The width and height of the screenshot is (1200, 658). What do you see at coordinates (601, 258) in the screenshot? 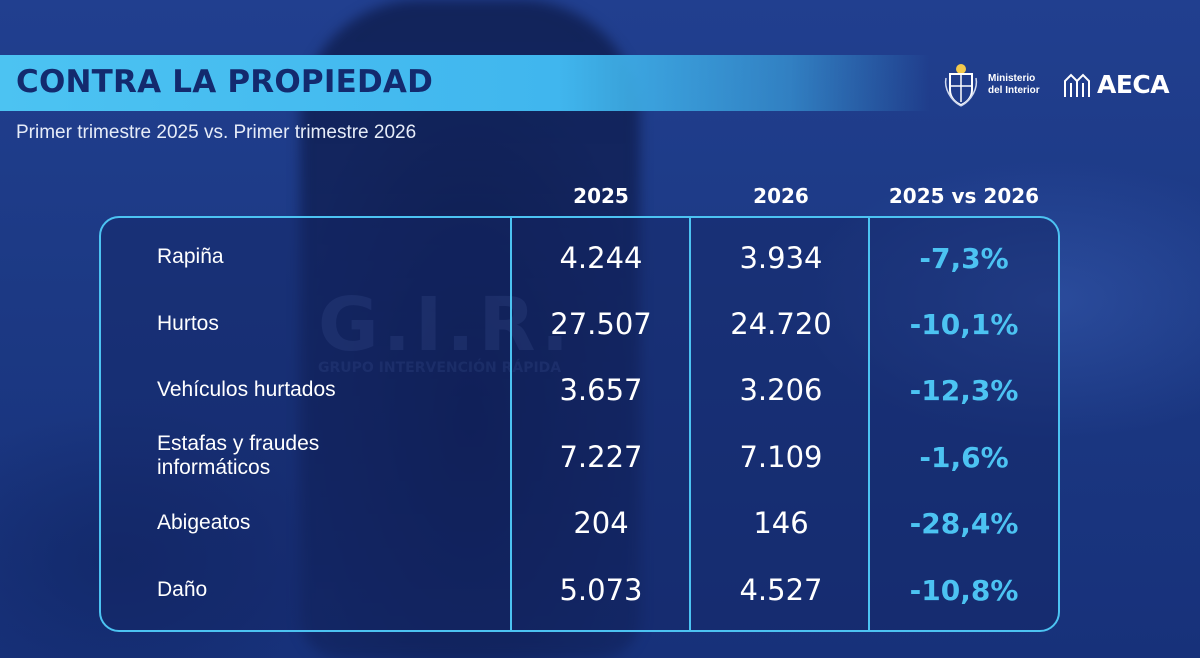
I see `cell-rapina-2025: 4.244` at bounding box center [601, 258].